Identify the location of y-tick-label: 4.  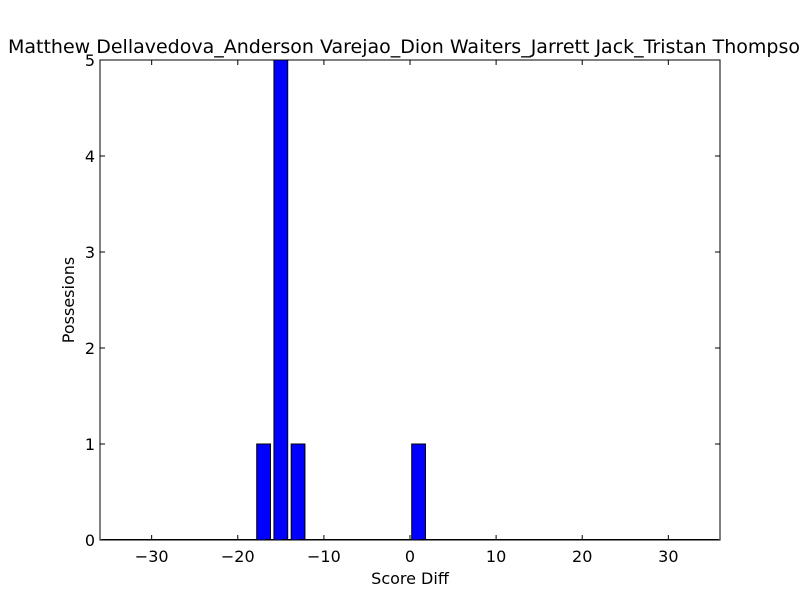
(90, 156).